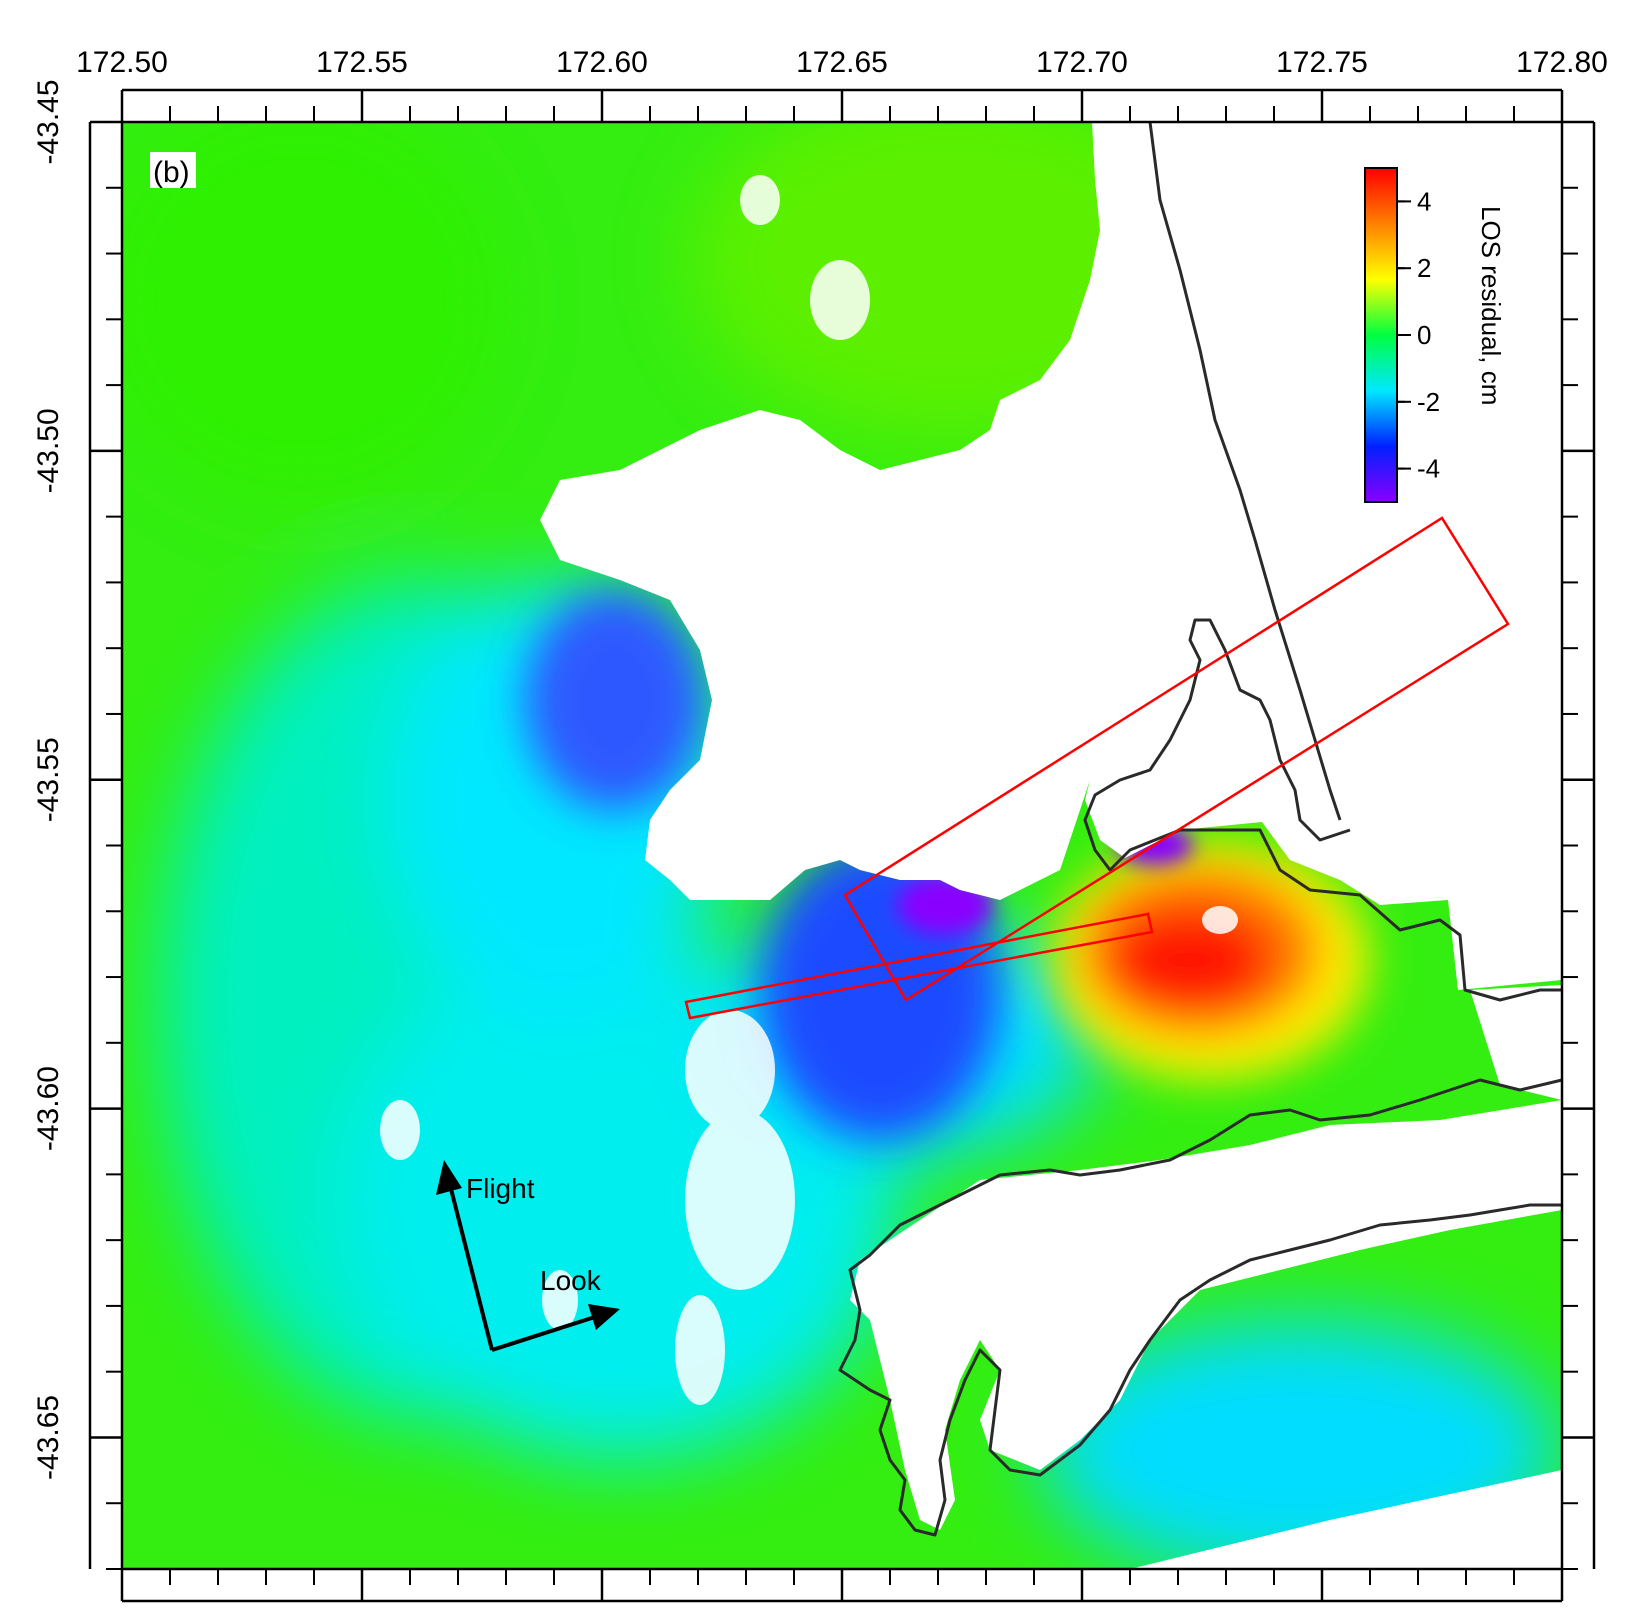  What do you see at coordinates (545, 1333) in the screenshot?
I see `look-arrow` at bounding box center [545, 1333].